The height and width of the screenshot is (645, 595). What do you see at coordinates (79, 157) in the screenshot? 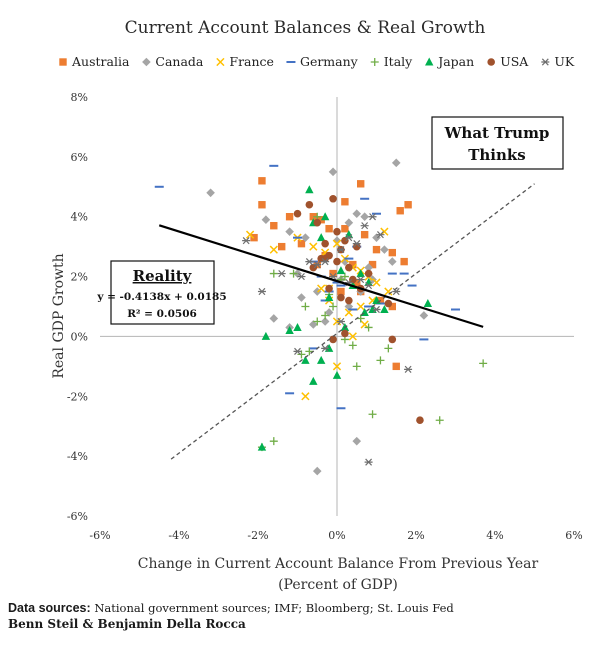
I see `y-tick-label: 6%` at bounding box center [79, 157].